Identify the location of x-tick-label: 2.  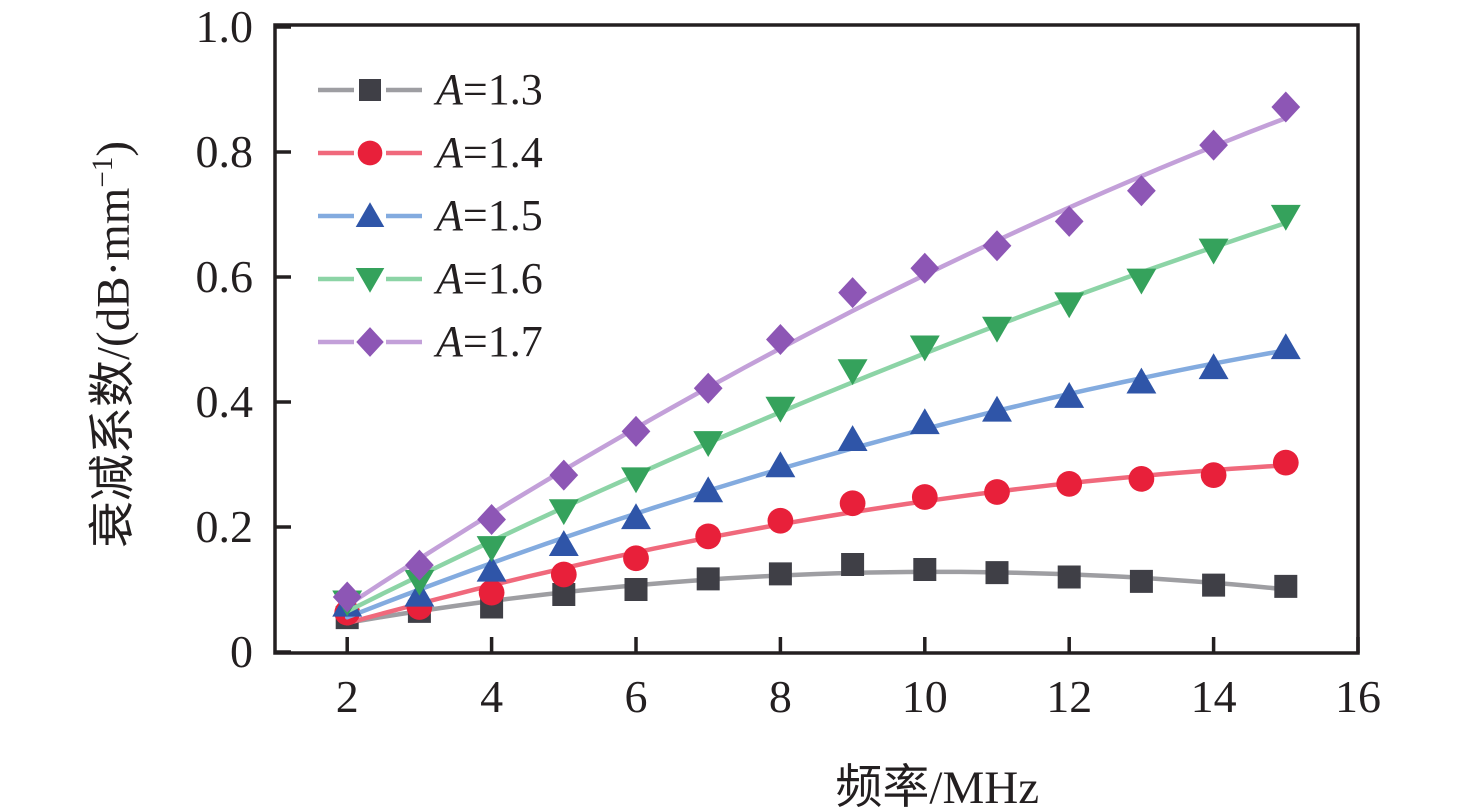
(347, 696).